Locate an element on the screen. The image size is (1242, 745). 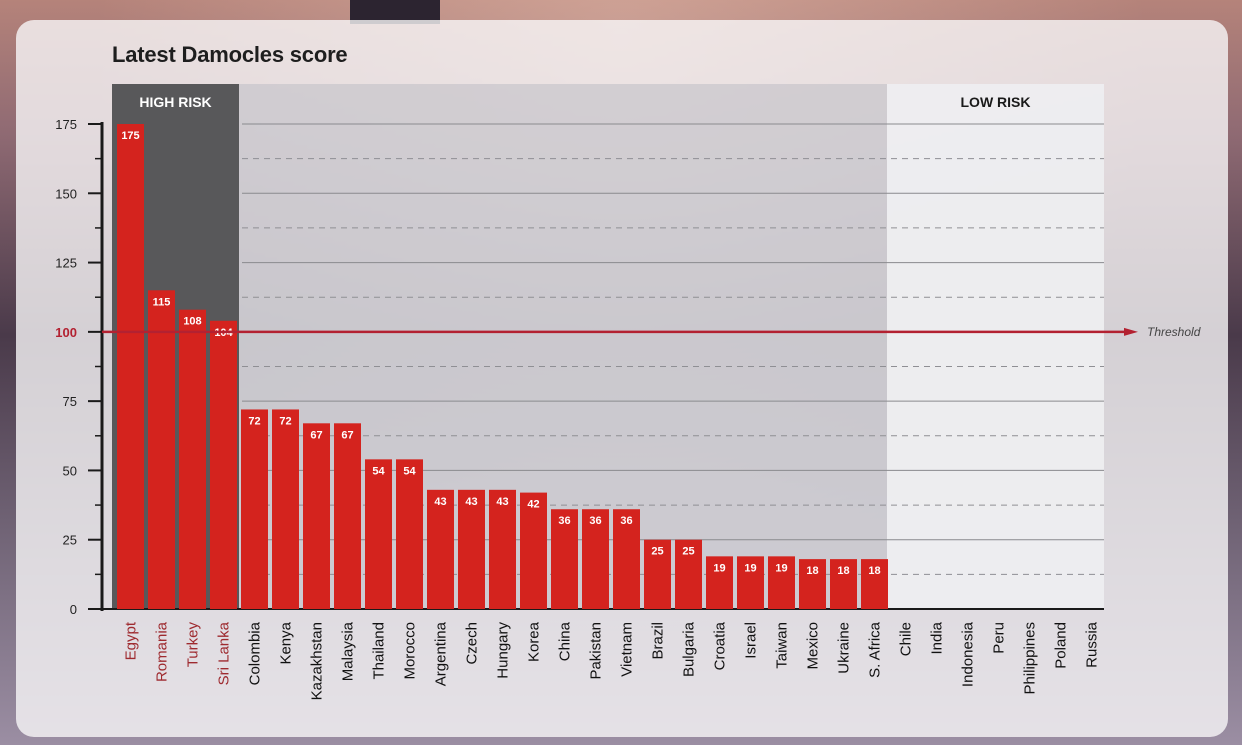
x-tick-label: Romania is located at coordinates (162, 651).